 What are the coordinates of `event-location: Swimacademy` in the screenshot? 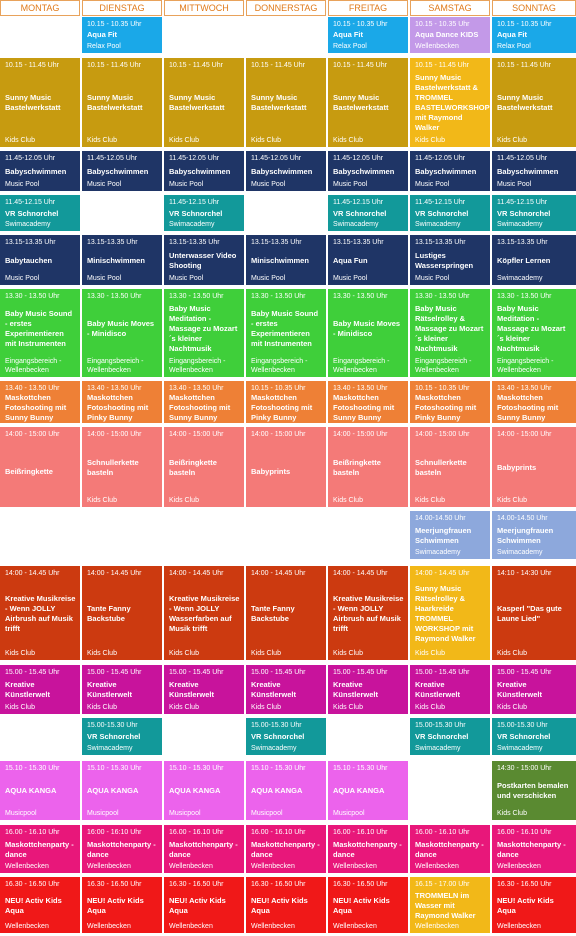 It's located at (110, 748).